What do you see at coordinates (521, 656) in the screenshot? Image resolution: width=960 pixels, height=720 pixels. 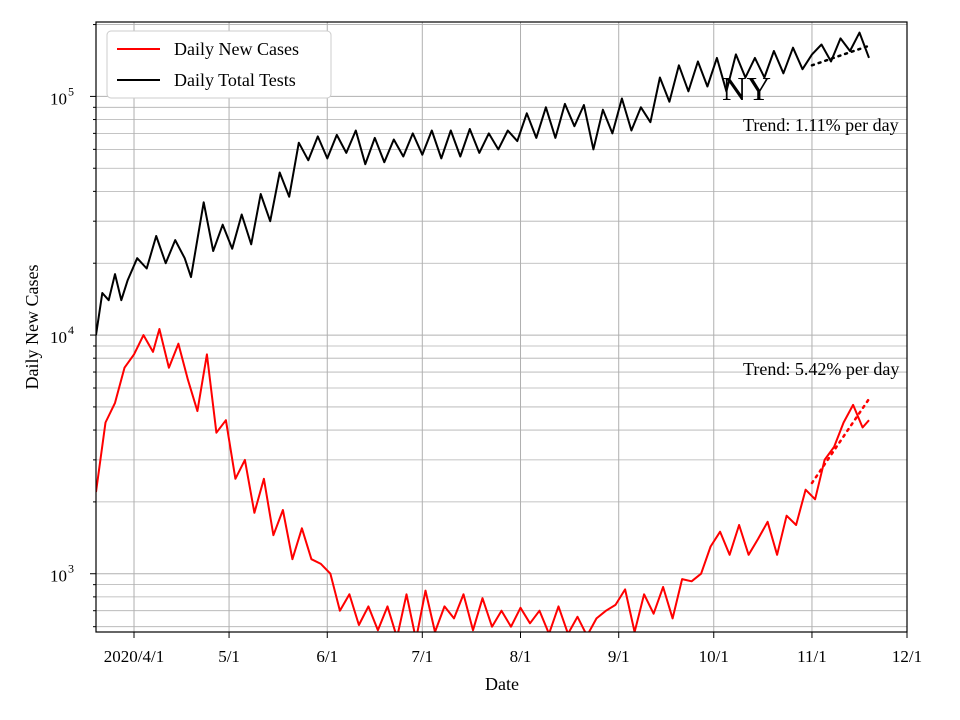 I see `x-tick-label: 8/1` at bounding box center [521, 656].